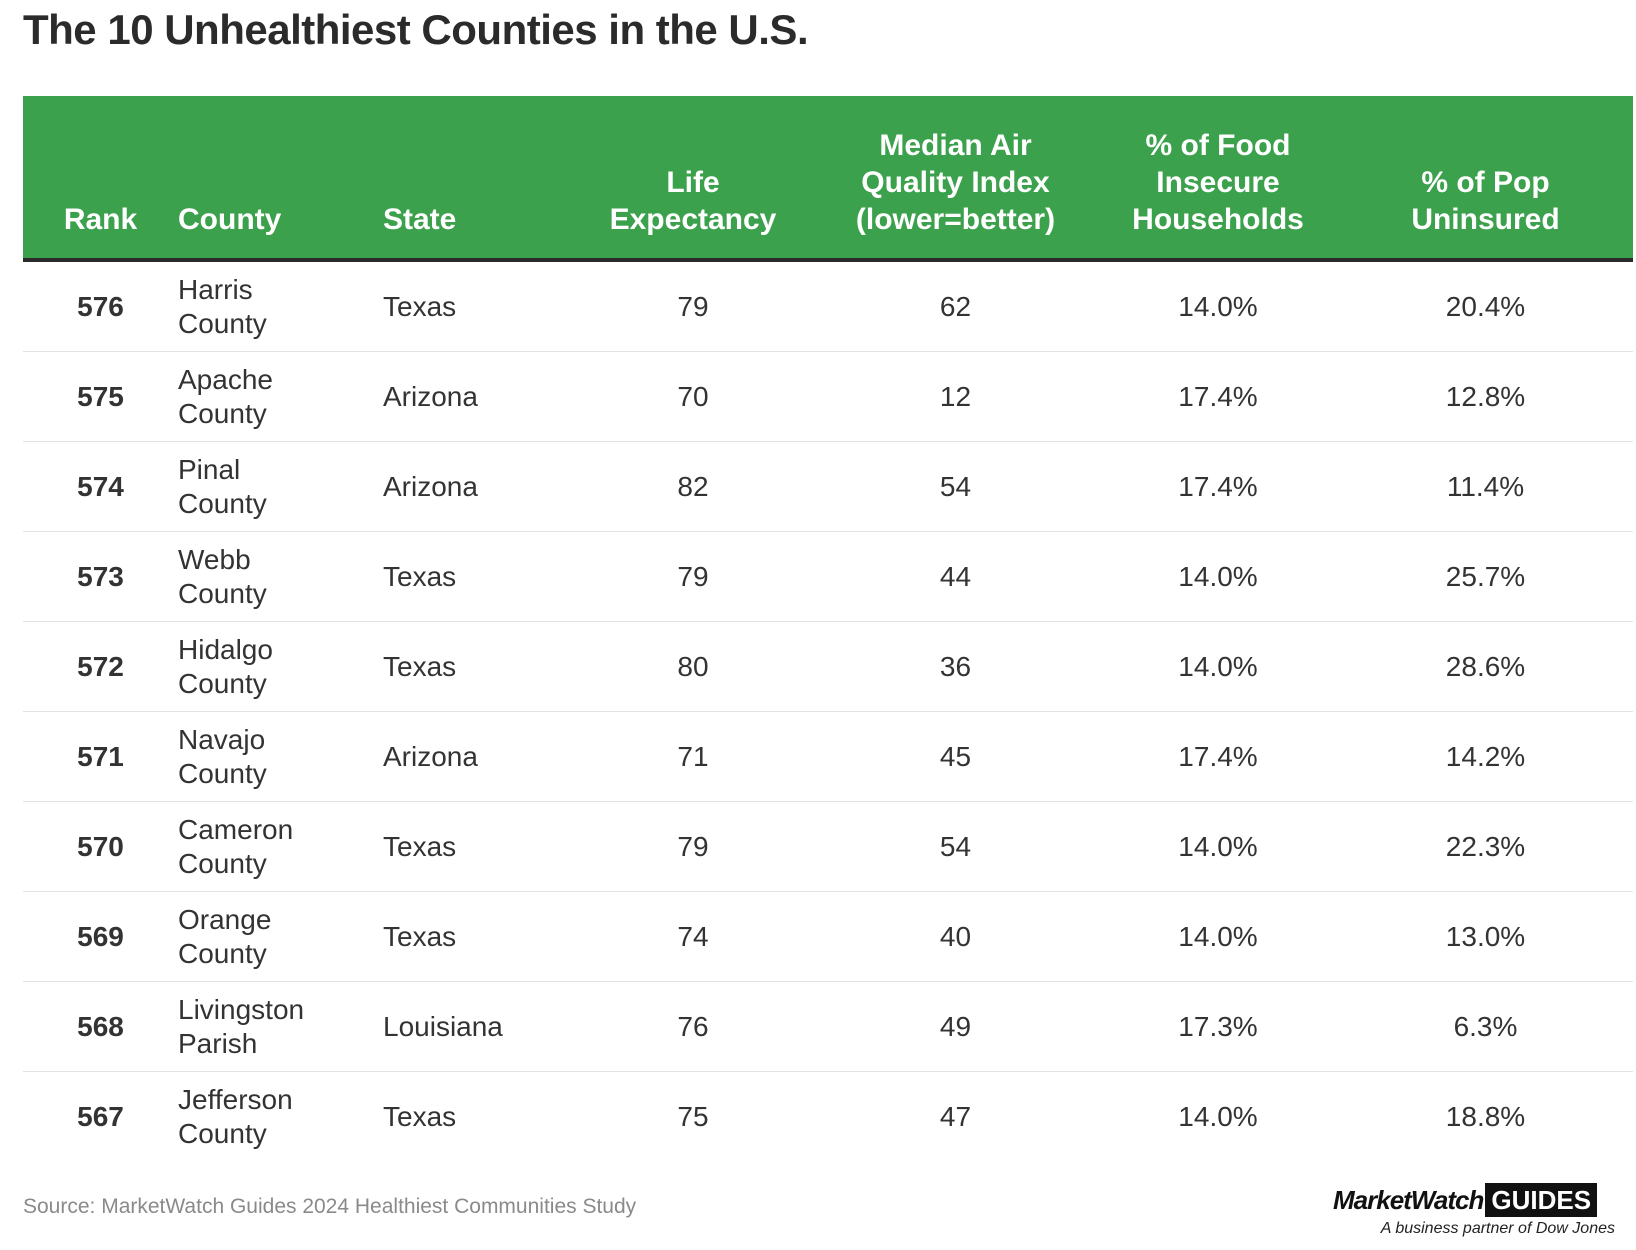 This screenshot has height=1250, width=1636. I want to click on cell-uninsured: 14.2%, so click(1485, 756).